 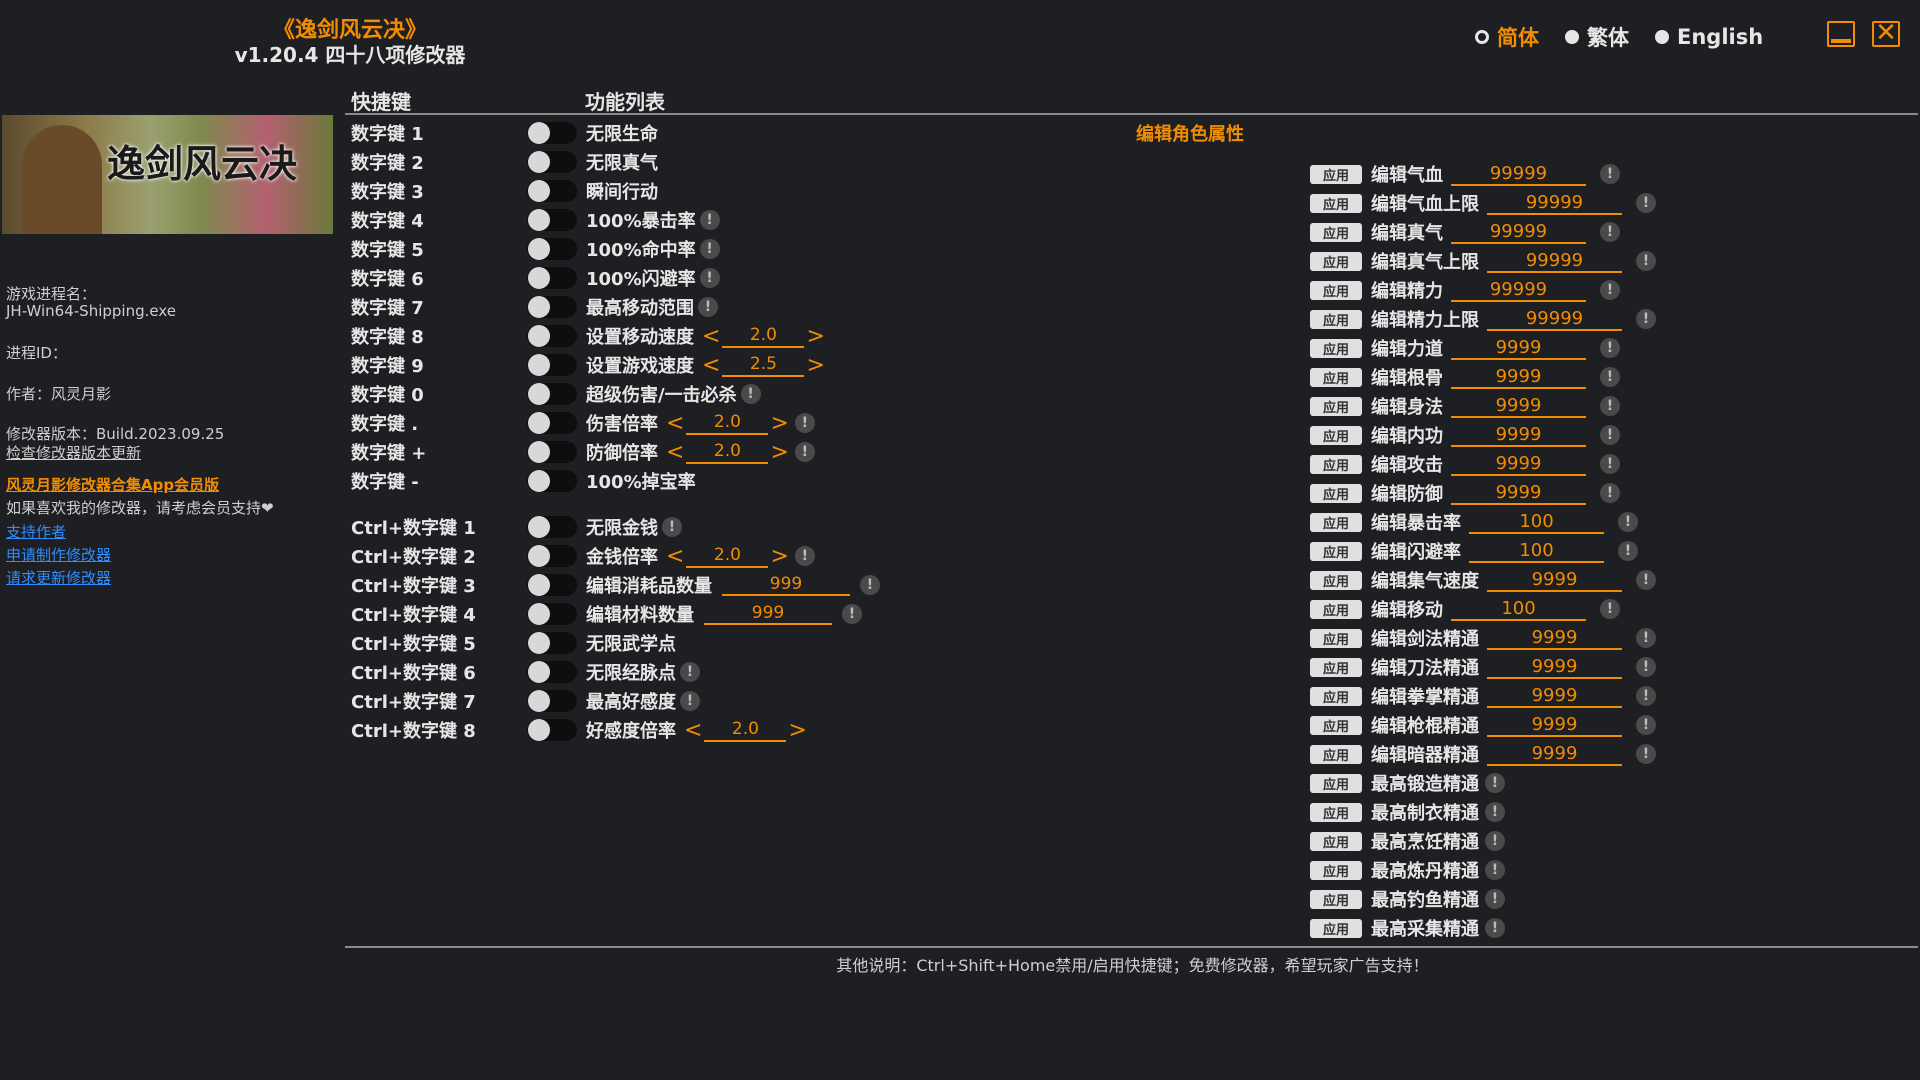 What do you see at coordinates (59, 555) in the screenshot?
I see `request-trainer-link: 申请制作修改器` at bounding box center [59, 555].